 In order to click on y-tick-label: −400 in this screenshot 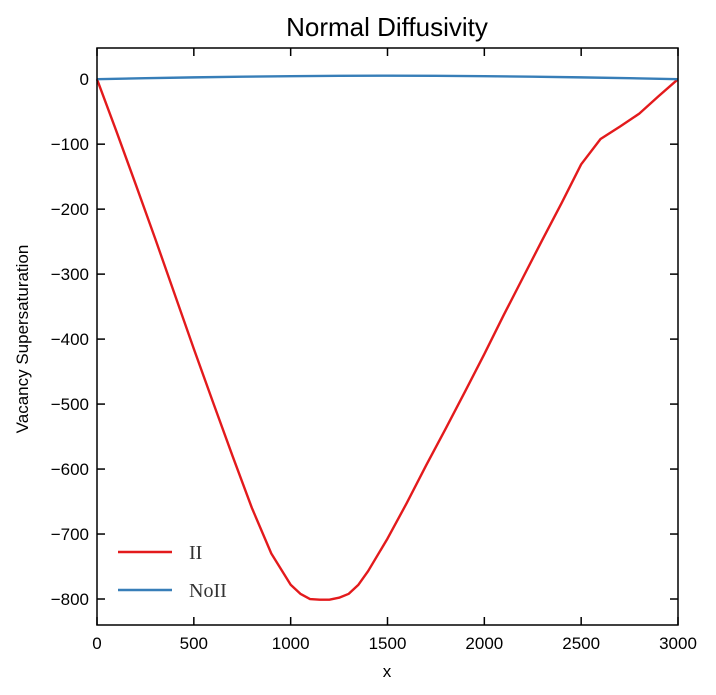, I will do `click(70, 339)`.